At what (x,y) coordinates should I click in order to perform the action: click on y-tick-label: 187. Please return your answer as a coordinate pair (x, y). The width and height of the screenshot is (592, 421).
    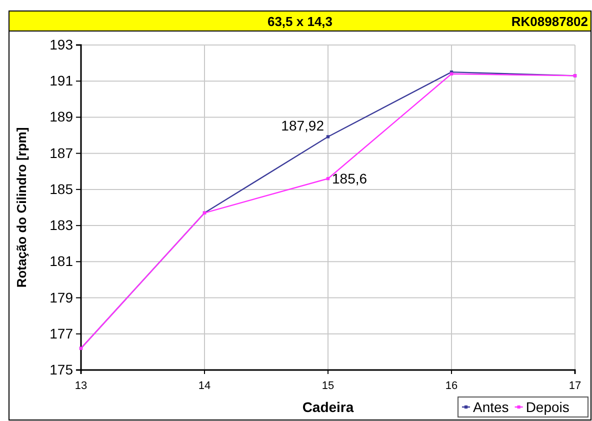
    Looking at the image, I should click on (62, 152).